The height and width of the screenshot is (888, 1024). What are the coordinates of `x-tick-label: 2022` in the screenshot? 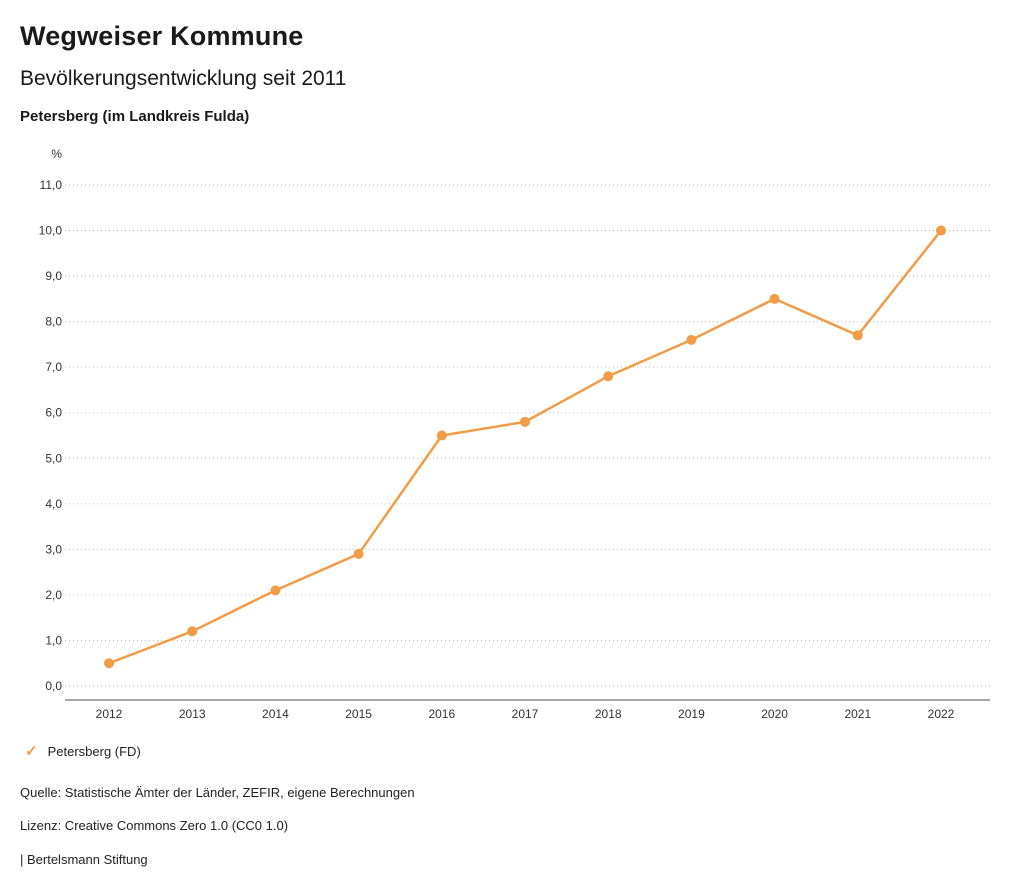 It's located at (941, 714).